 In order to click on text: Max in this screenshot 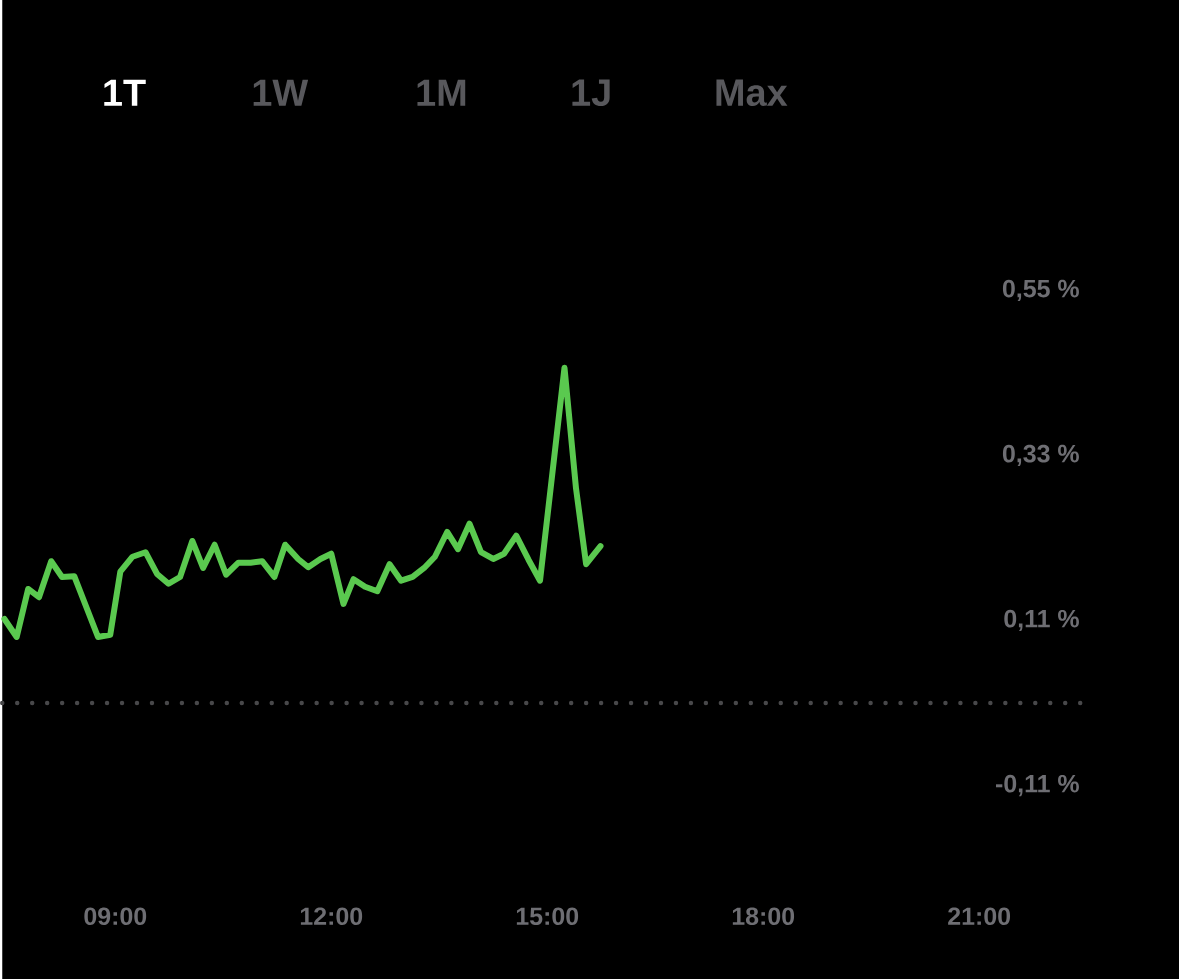, I will do `click(752, 92)`.